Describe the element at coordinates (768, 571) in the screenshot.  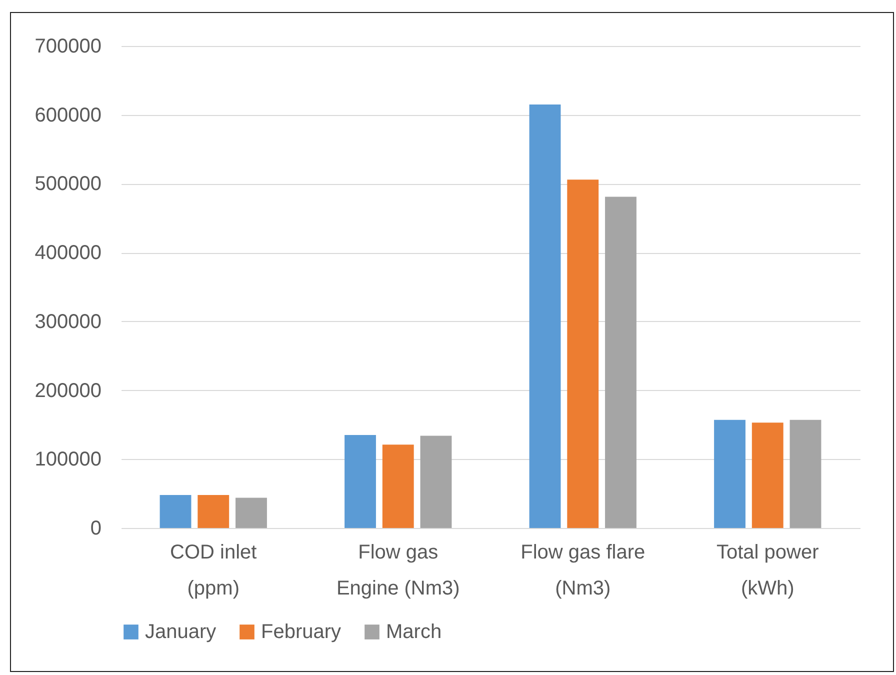
I see `x-tick-label: Total power (kWh)` at that location.